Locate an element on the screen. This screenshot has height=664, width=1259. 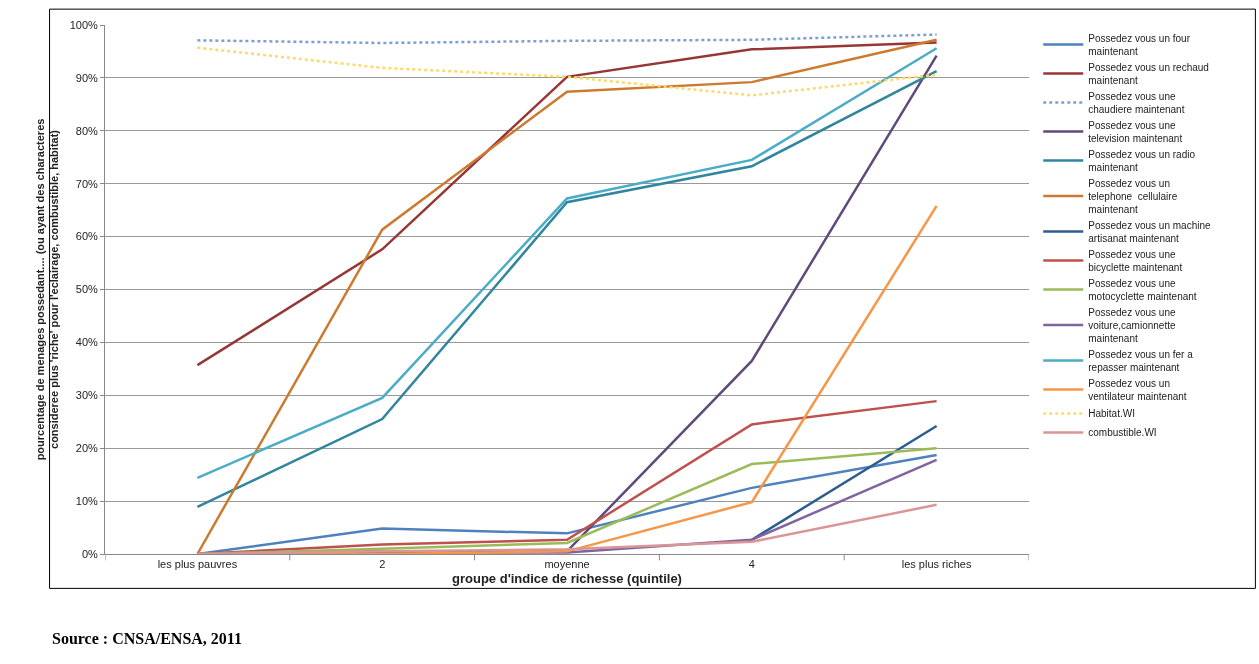
legend-label: Possedez vous un four maintenant is located at coordinates (1139, 44).